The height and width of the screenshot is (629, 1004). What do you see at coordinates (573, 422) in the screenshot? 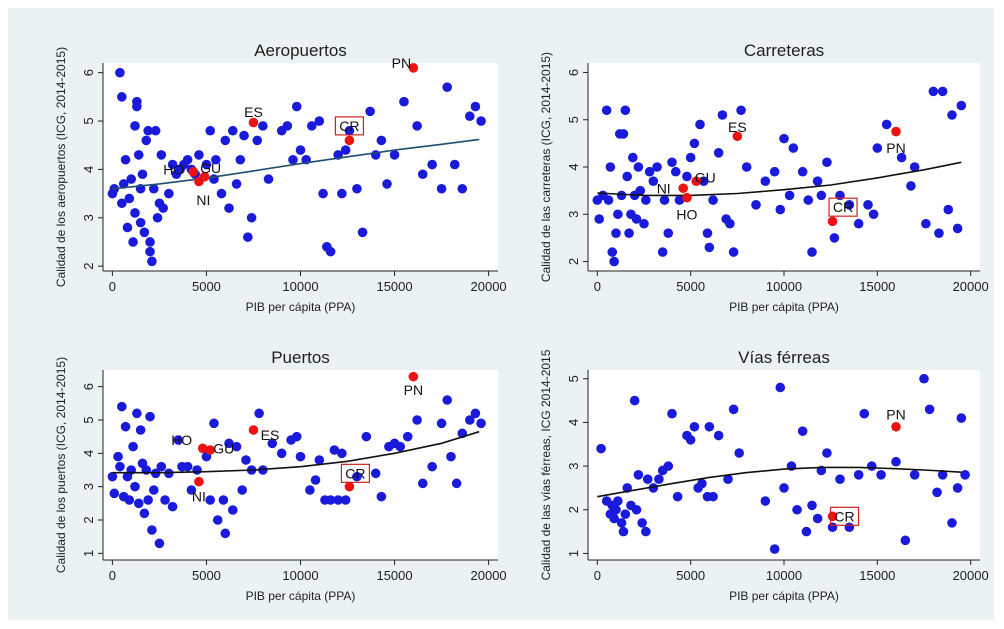
I see `y-tick-label: 4` at bounding box center [573, 422].